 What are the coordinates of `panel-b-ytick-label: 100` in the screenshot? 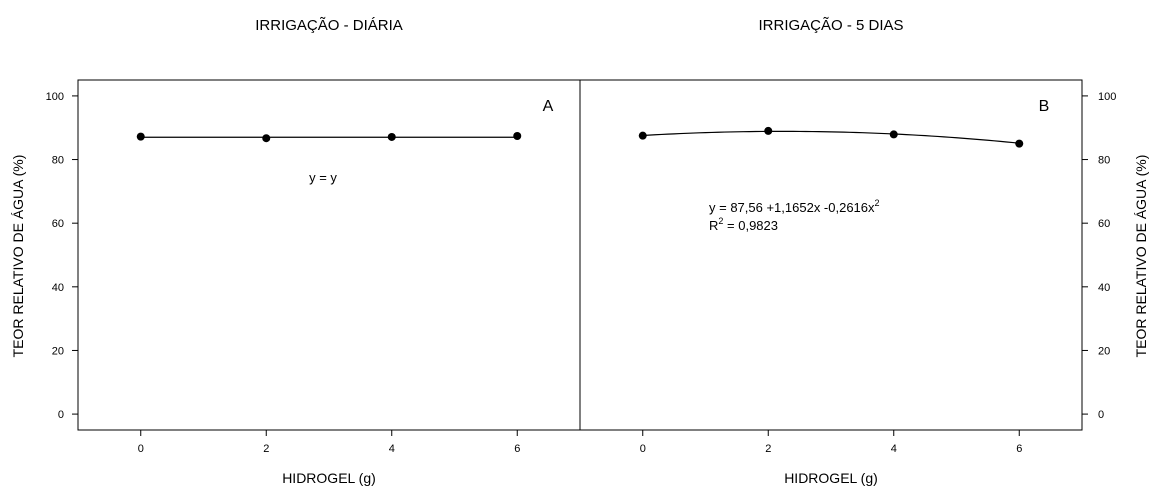 It's located at (1107, 97).